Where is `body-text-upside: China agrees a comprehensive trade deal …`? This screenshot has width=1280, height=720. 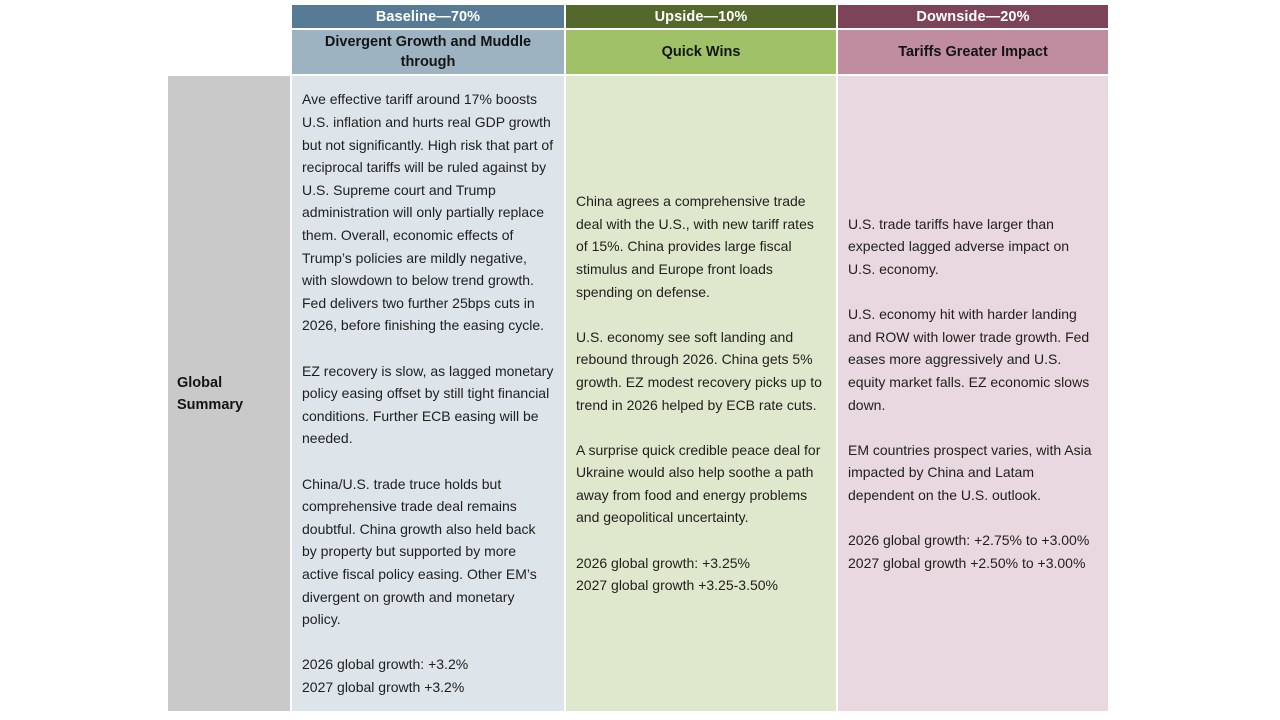
body-text-upside: China agrees a comprehensive trade deal … is located at coordinates (701, 393).